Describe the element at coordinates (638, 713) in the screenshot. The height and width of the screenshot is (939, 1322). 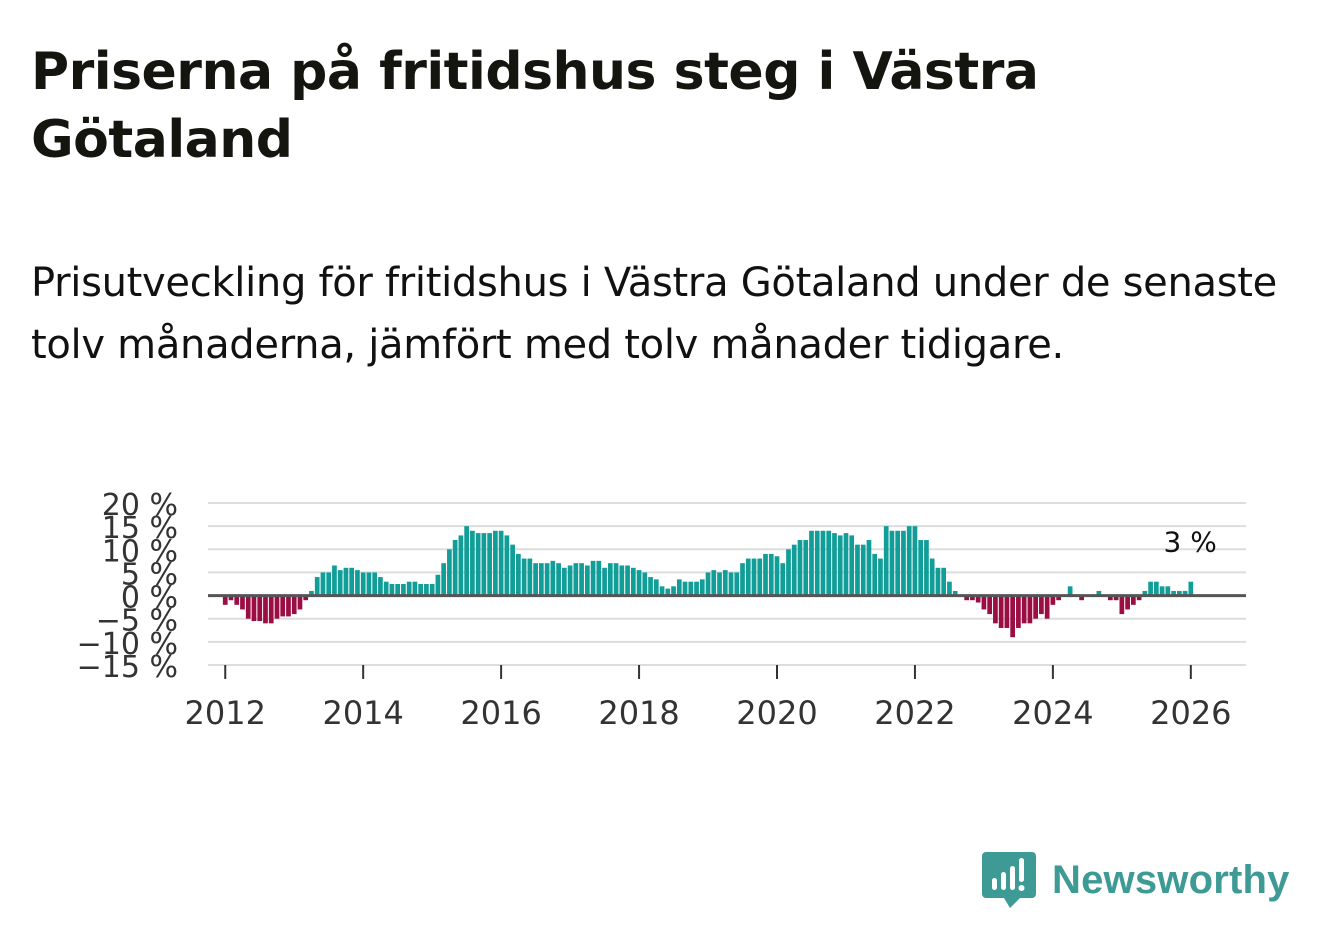
I see `x-tick-label: 2018` at that location.